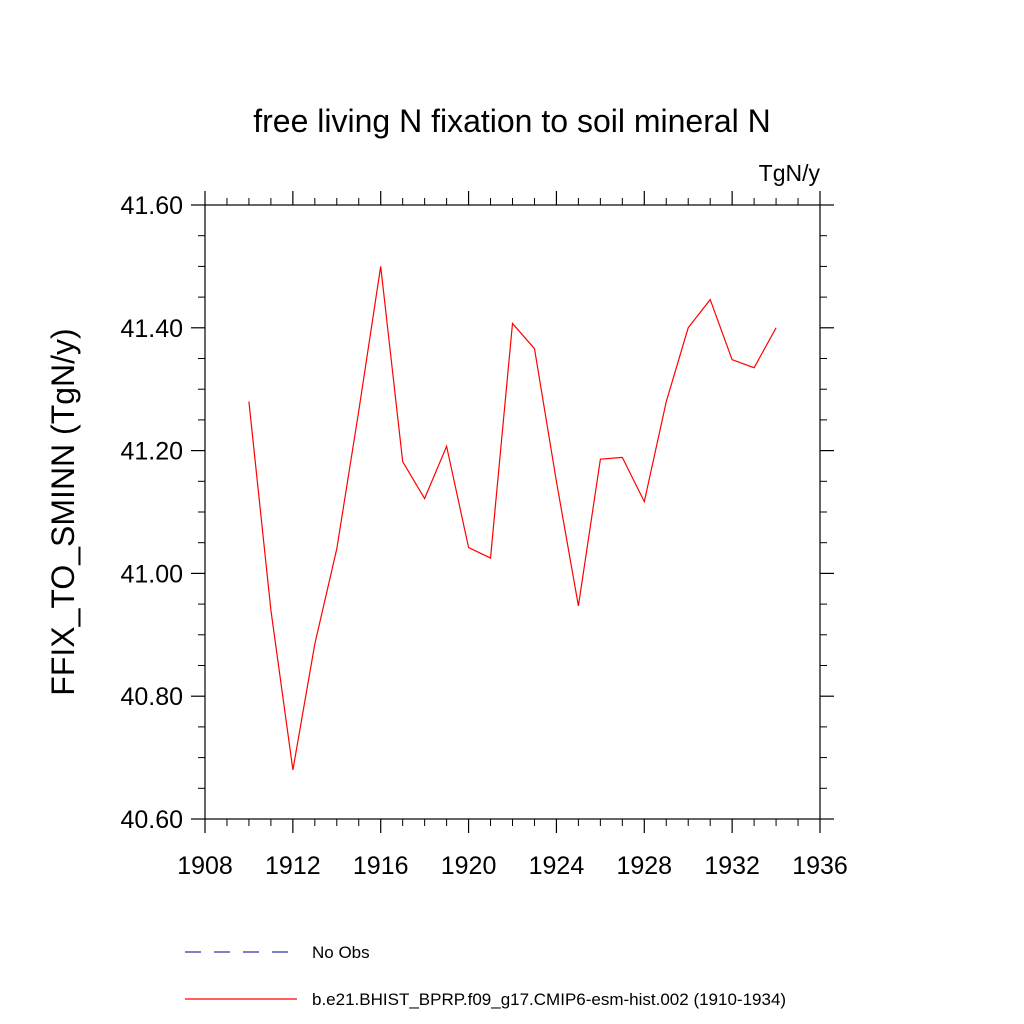  Describe the element at coordinates (151, 820) in the screenshot. I see `y-tick-label: 40.60` at that location.